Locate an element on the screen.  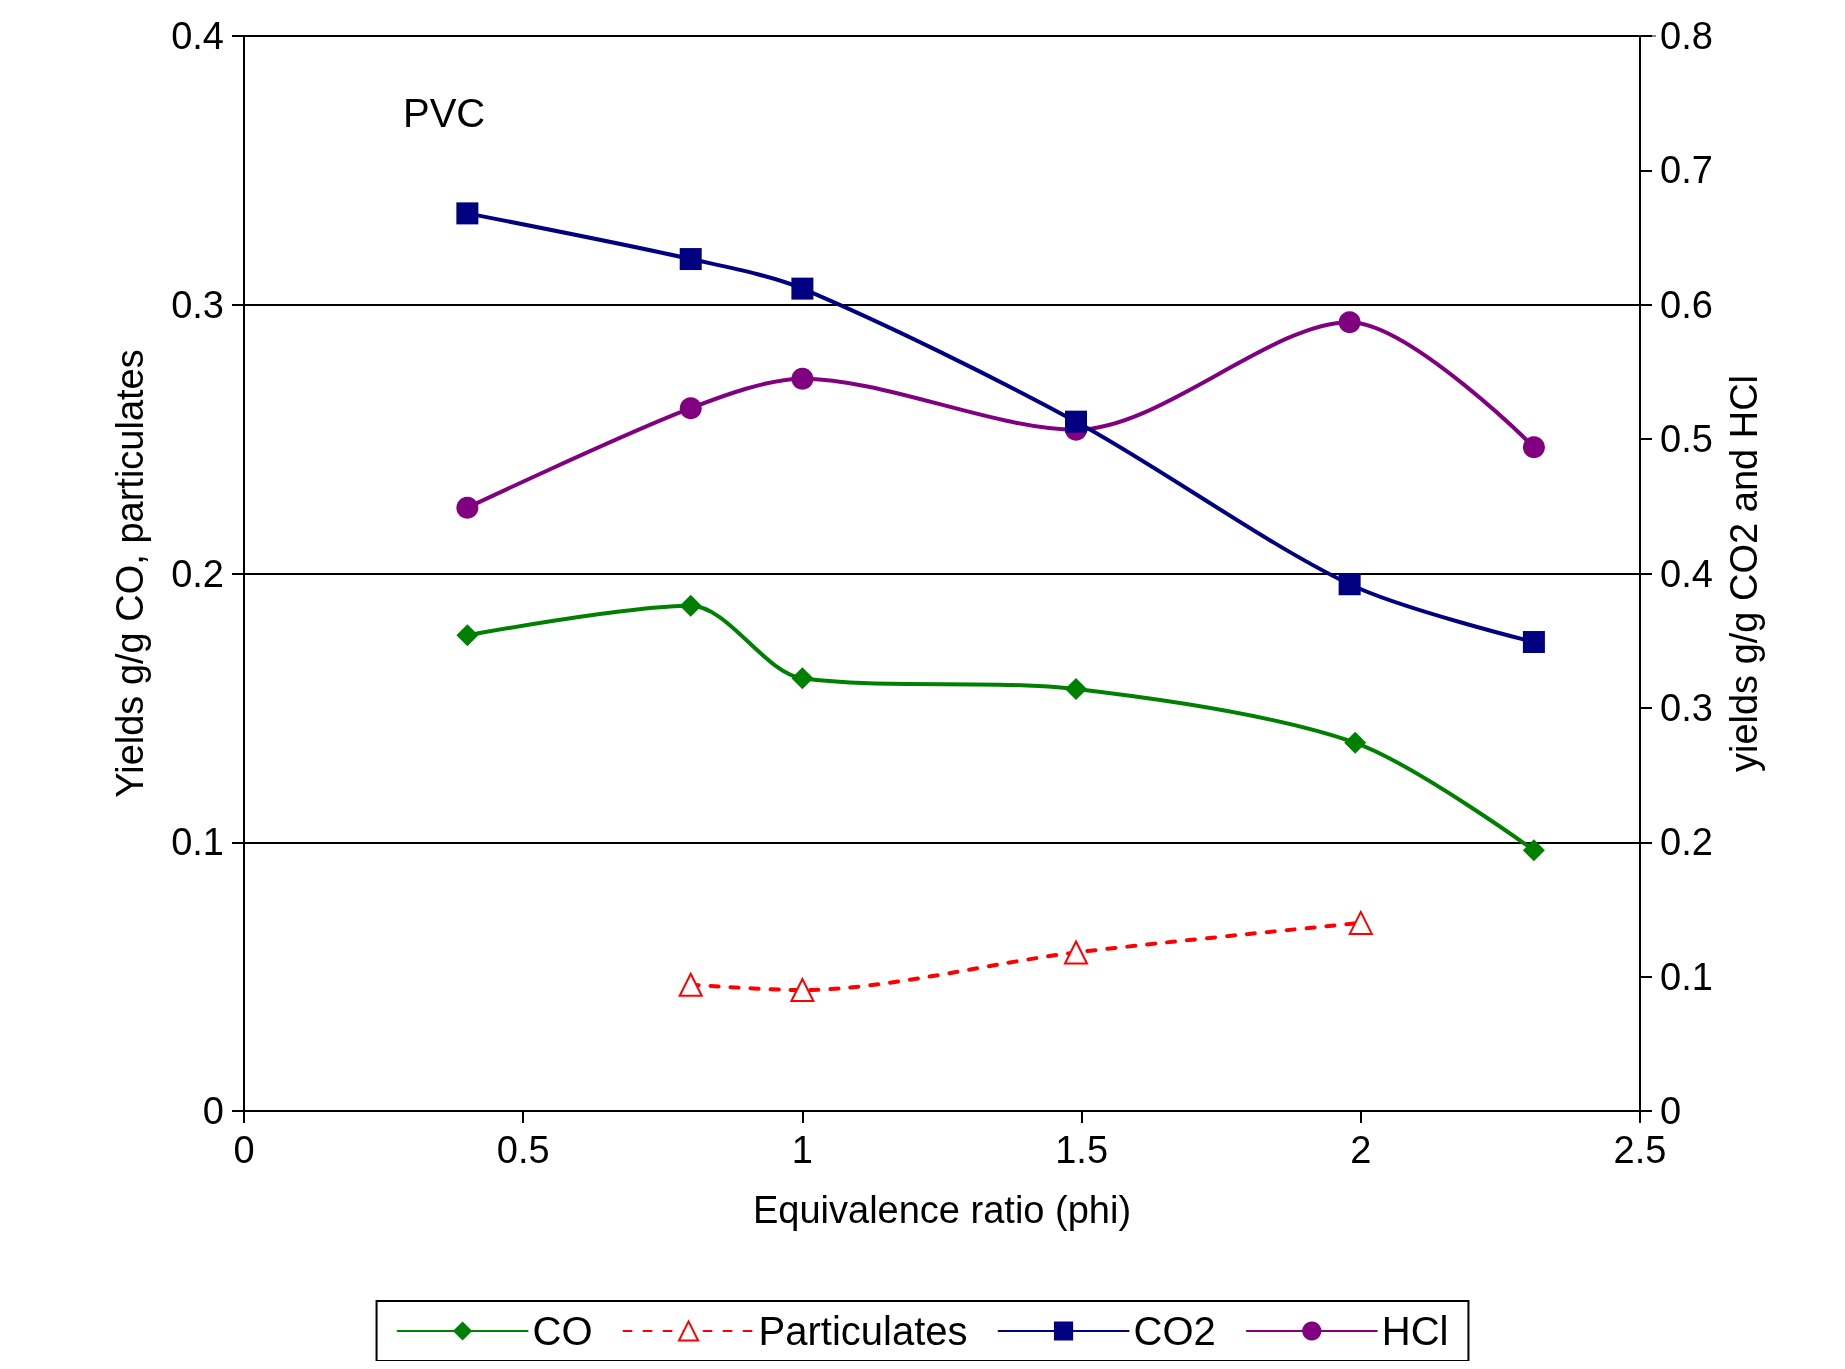
y2-tick-label: 0 is located at coordinates (1671, 1111).